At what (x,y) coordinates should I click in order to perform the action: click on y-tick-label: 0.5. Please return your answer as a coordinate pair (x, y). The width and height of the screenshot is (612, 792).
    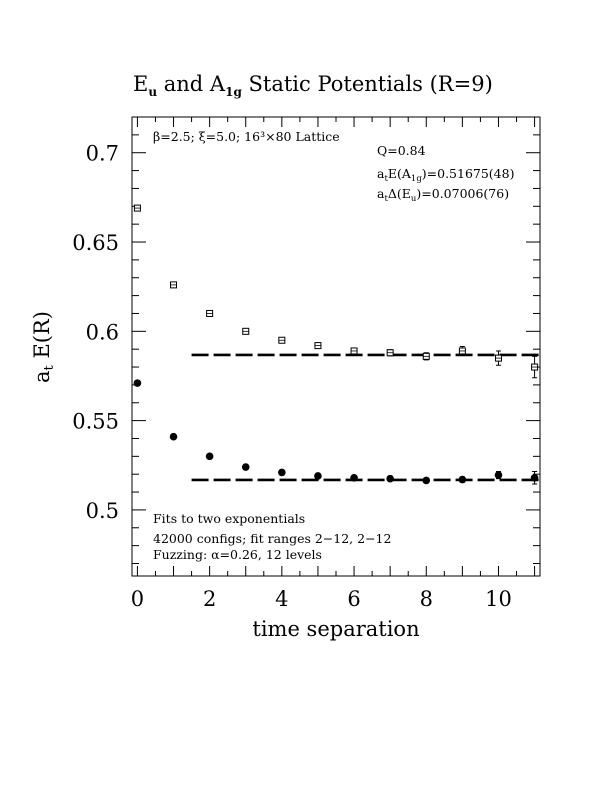
    Looking at the image, I should click on (102, 511).